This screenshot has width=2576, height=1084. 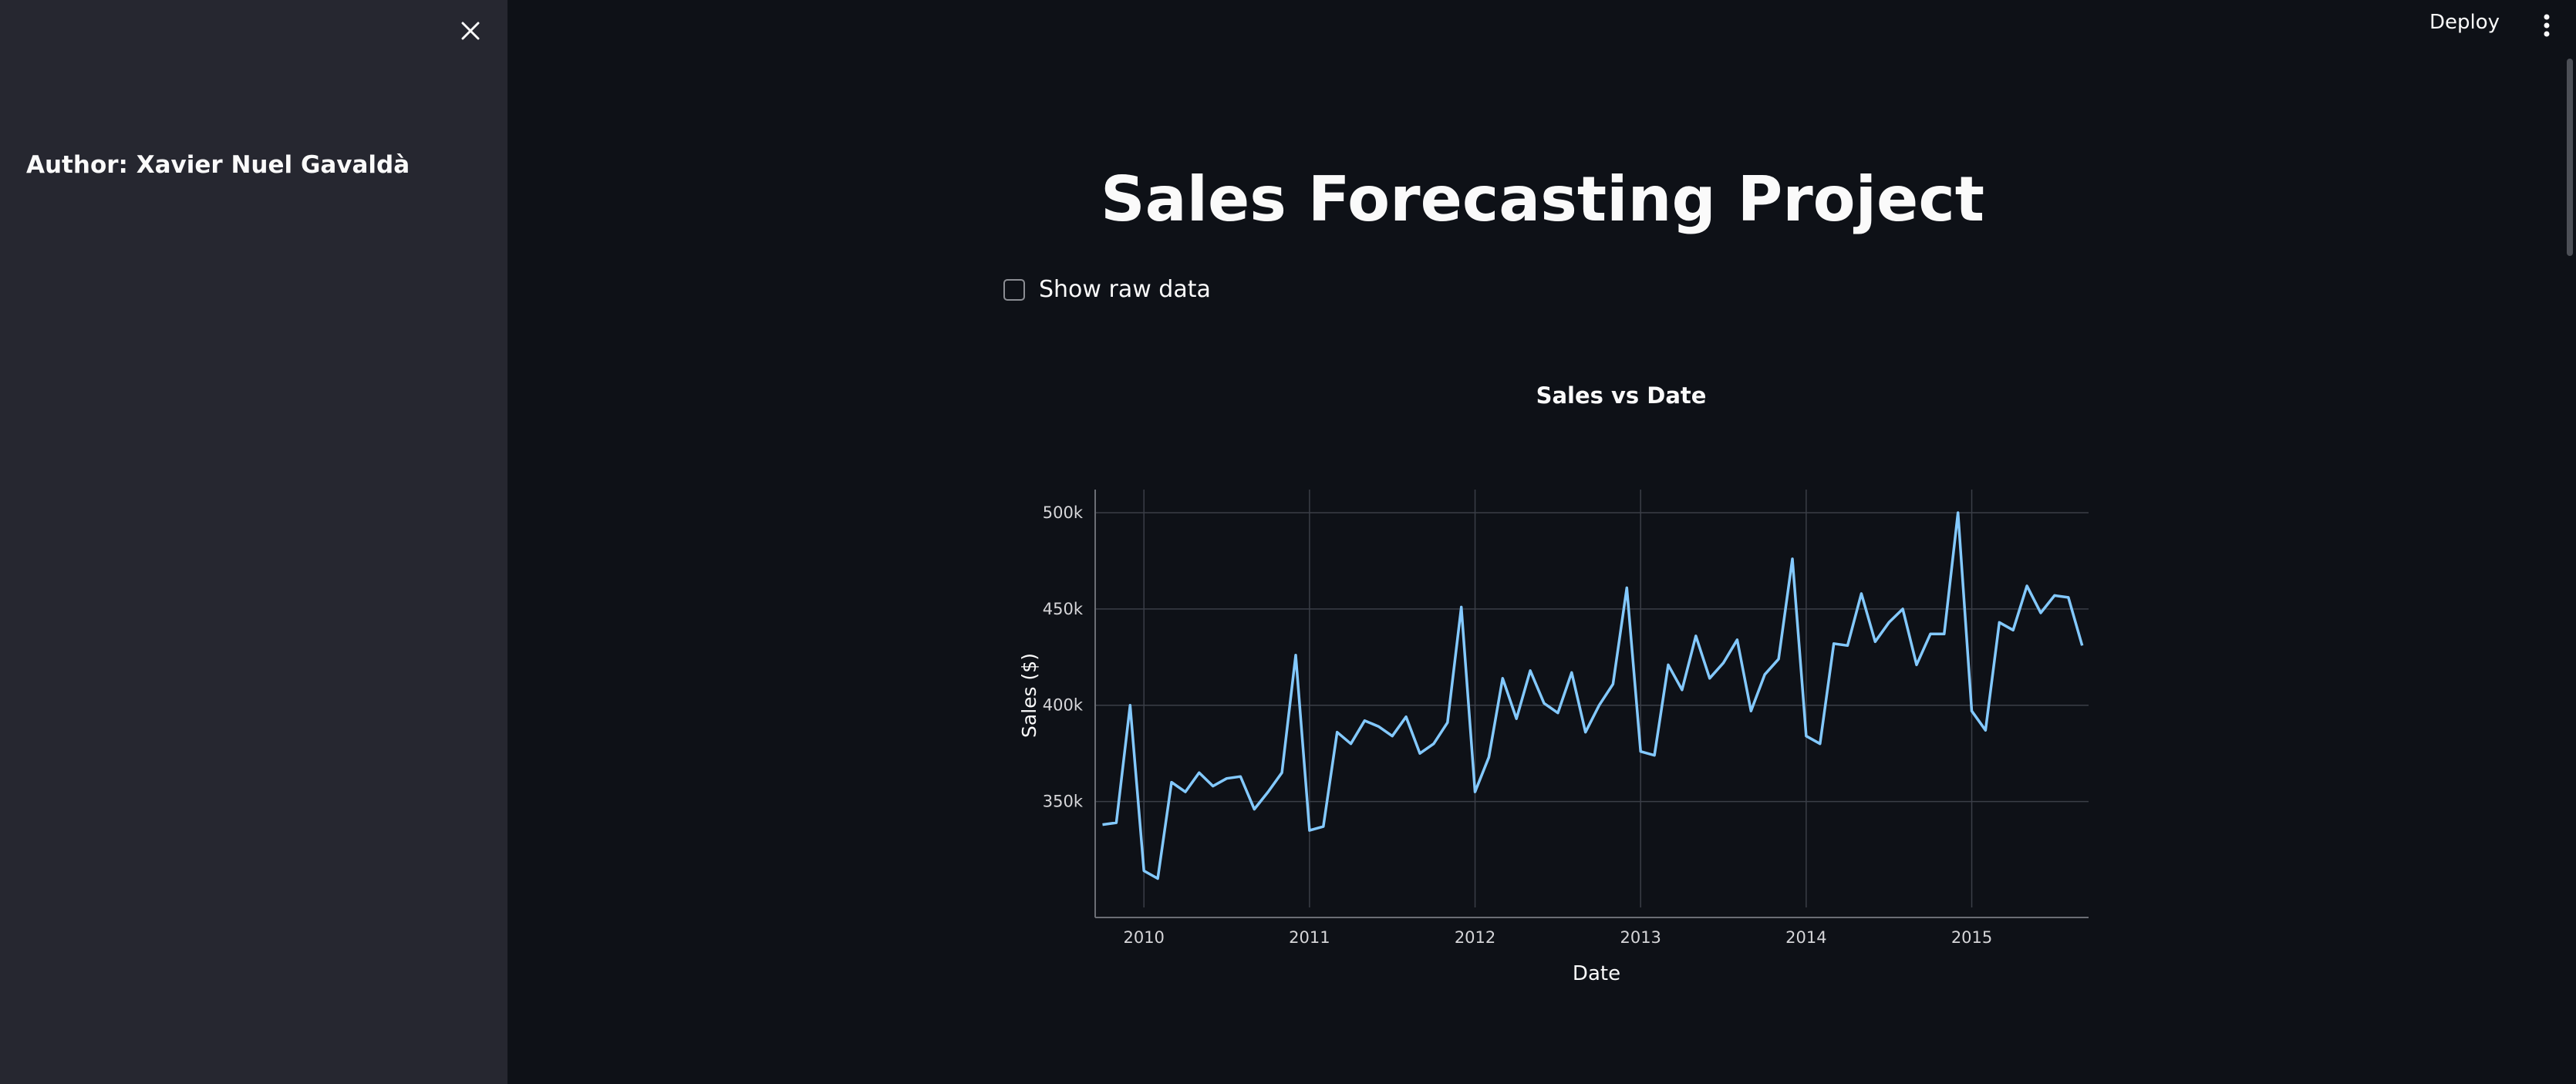 I want to click on chart-grid, so click(x=1592, y=699).